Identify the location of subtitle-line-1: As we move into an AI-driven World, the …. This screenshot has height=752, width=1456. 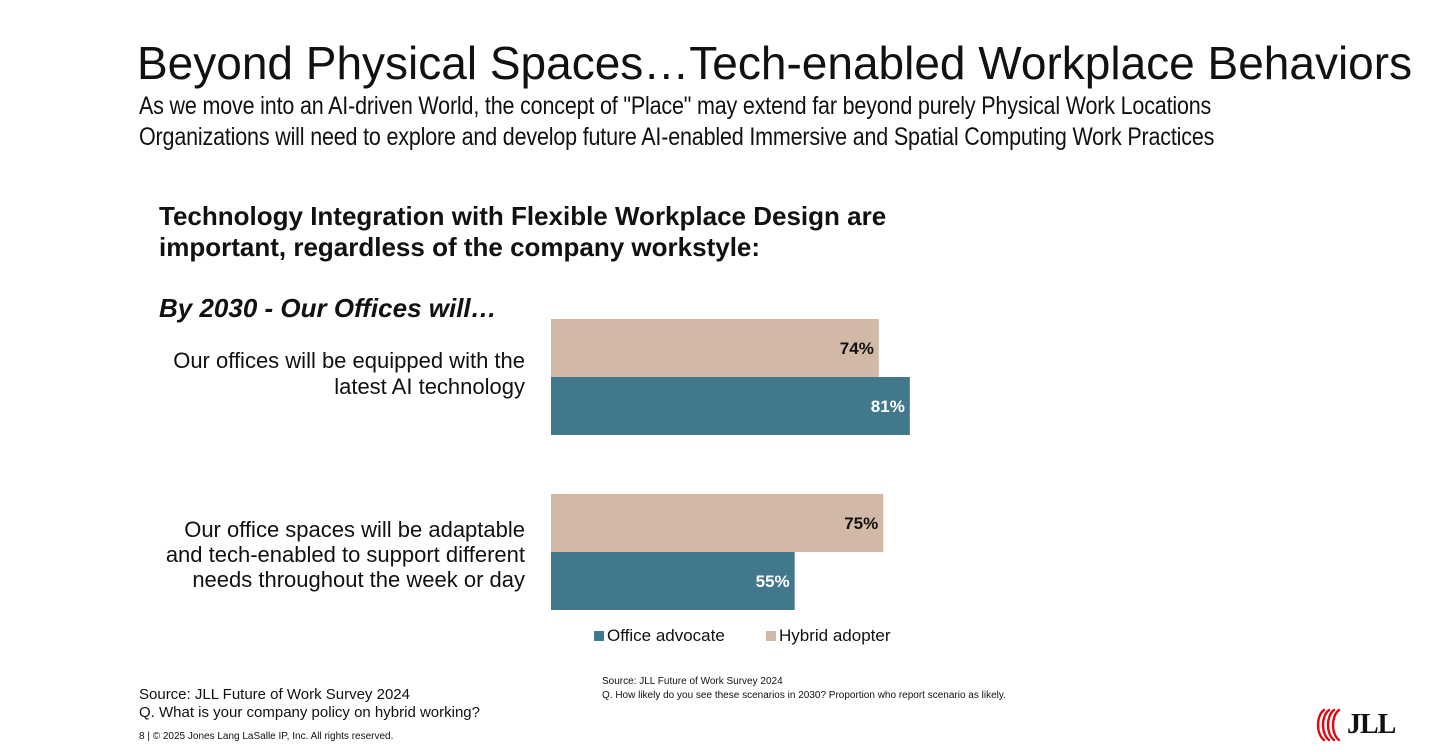
(675, 106).